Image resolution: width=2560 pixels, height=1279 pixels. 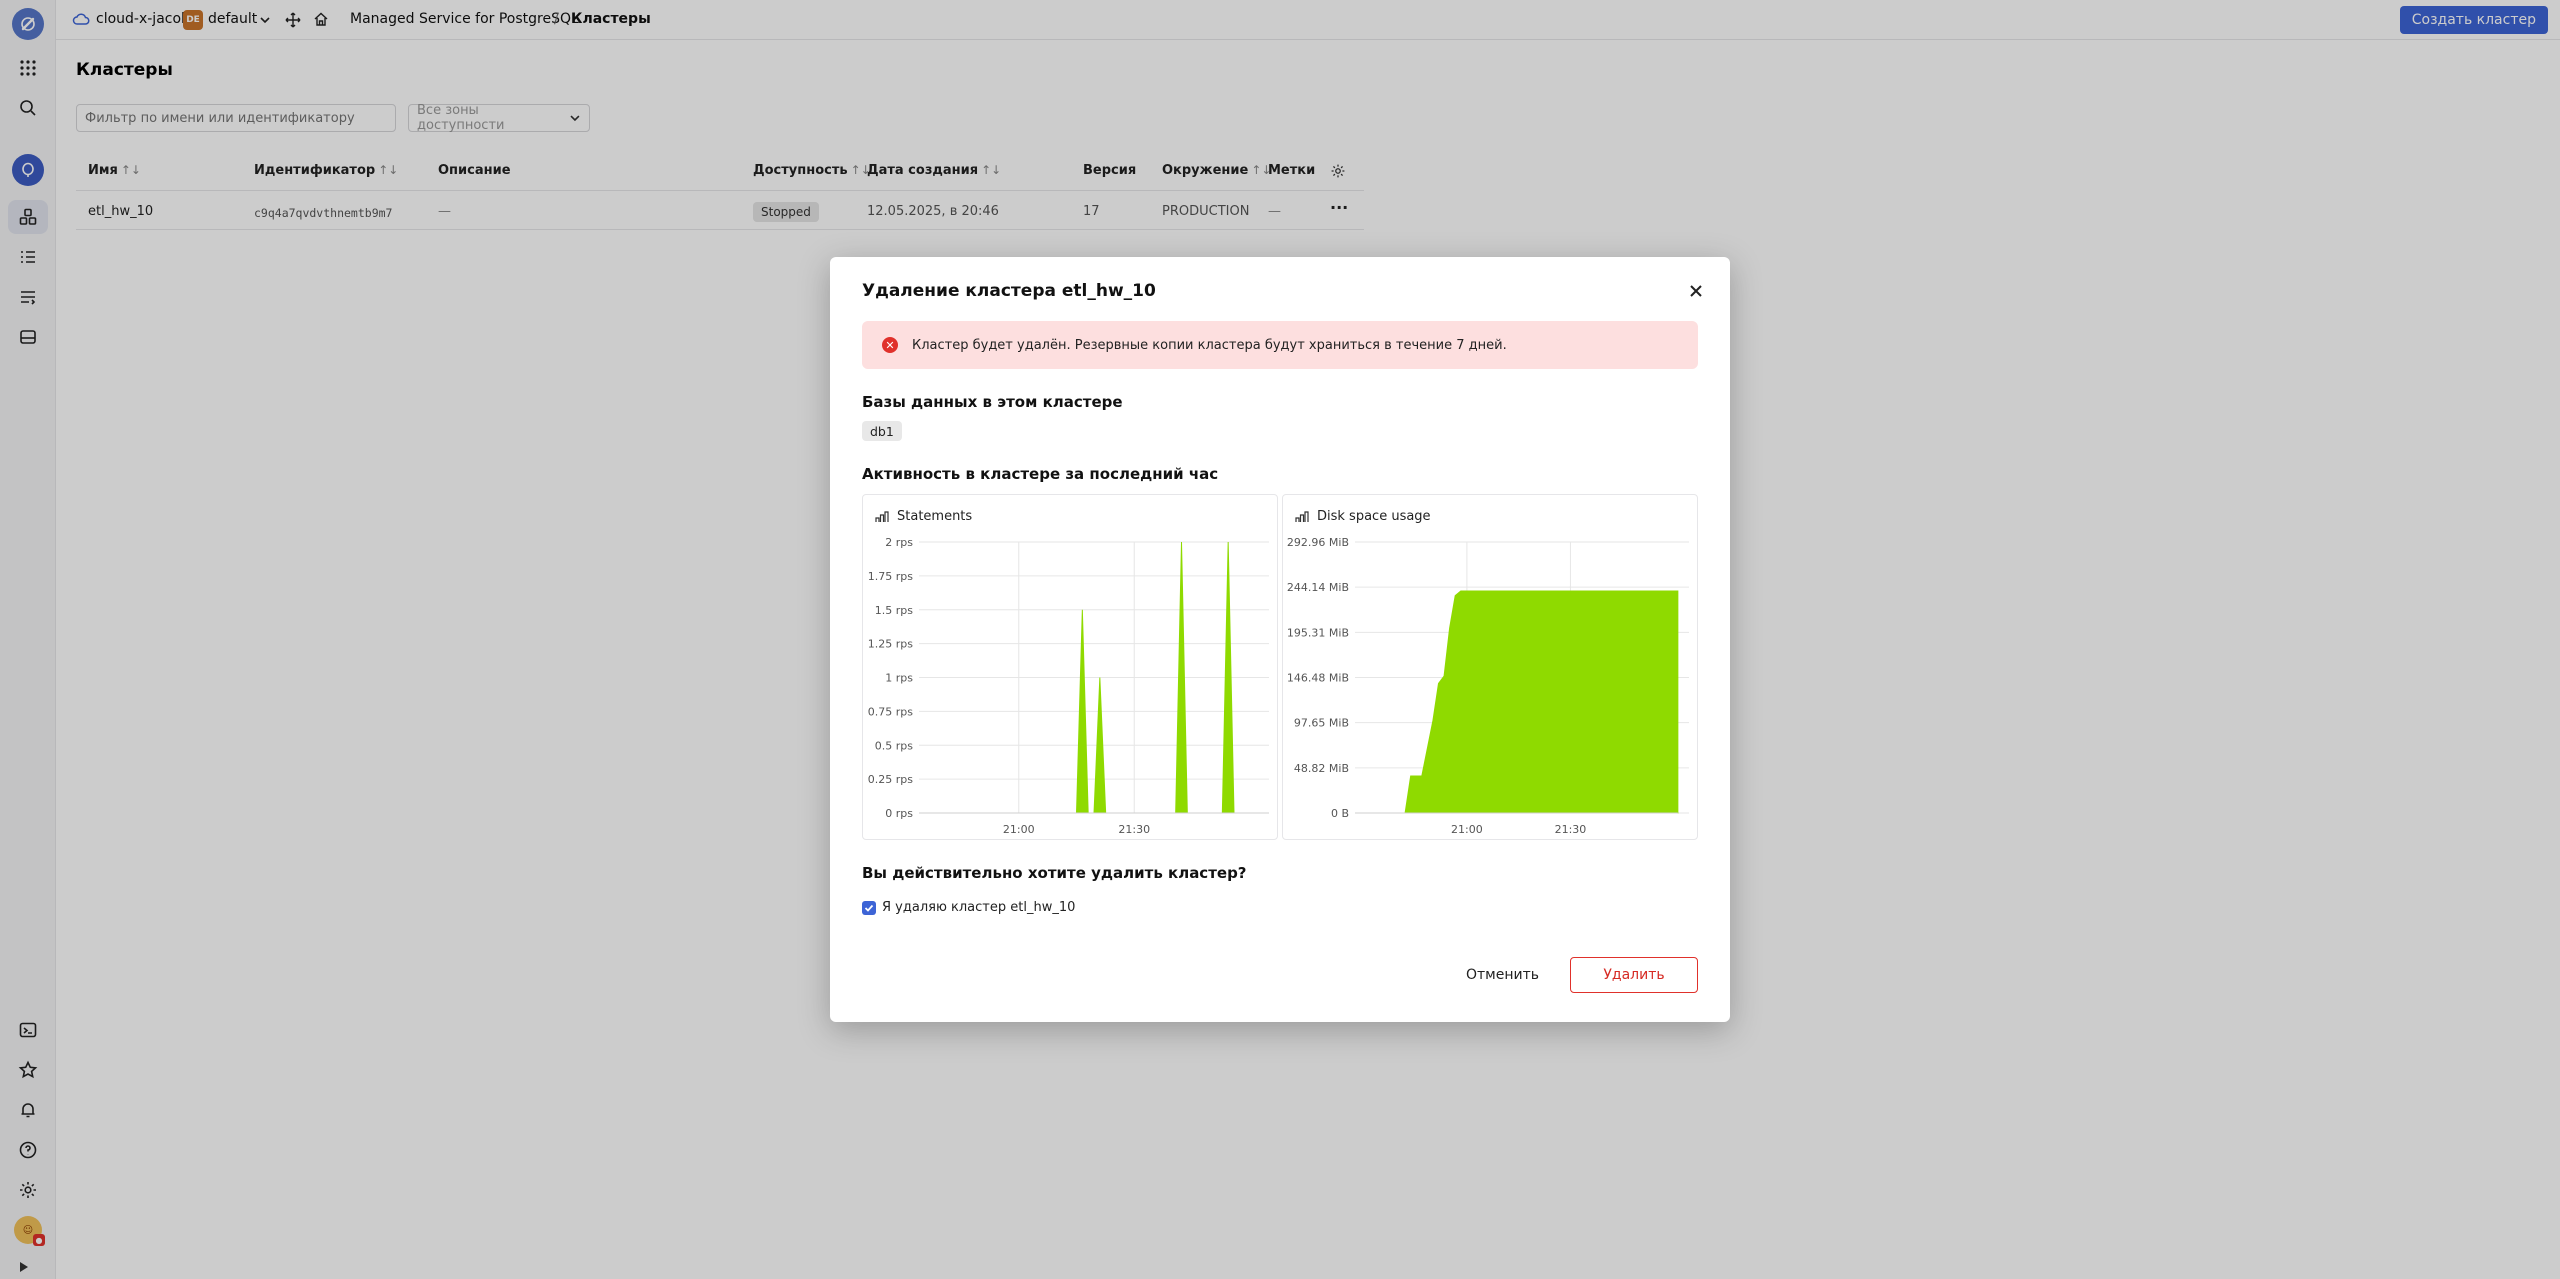 I want to click on chart-title: Statements, so click(x=935, y=516).